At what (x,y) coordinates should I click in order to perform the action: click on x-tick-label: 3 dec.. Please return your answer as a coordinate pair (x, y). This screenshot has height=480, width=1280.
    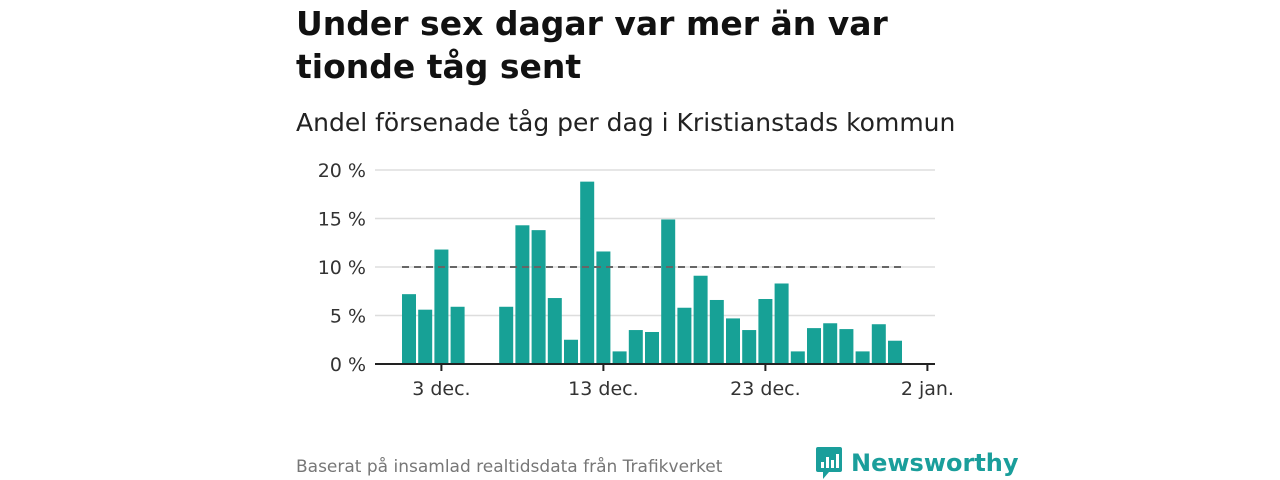
    Looking at the image, I should click on (441, 389).